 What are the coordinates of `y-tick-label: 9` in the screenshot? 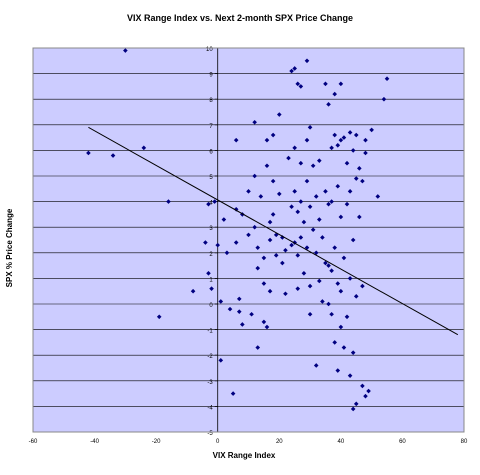 It's located at (211, 76).